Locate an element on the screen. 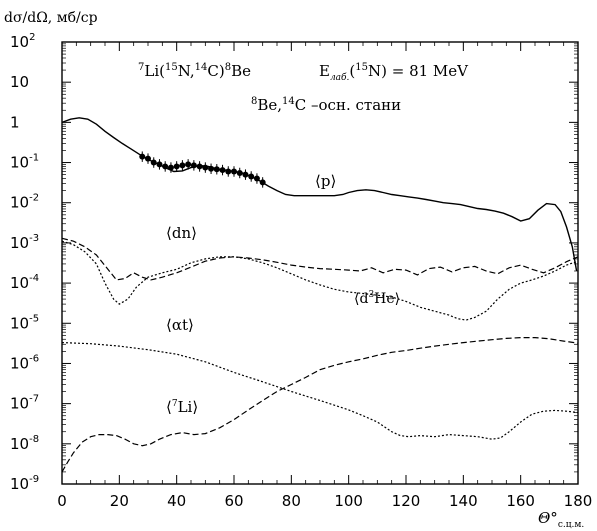  y-tick-label: 10⁻⁶ is located at coordinates (24, 362).